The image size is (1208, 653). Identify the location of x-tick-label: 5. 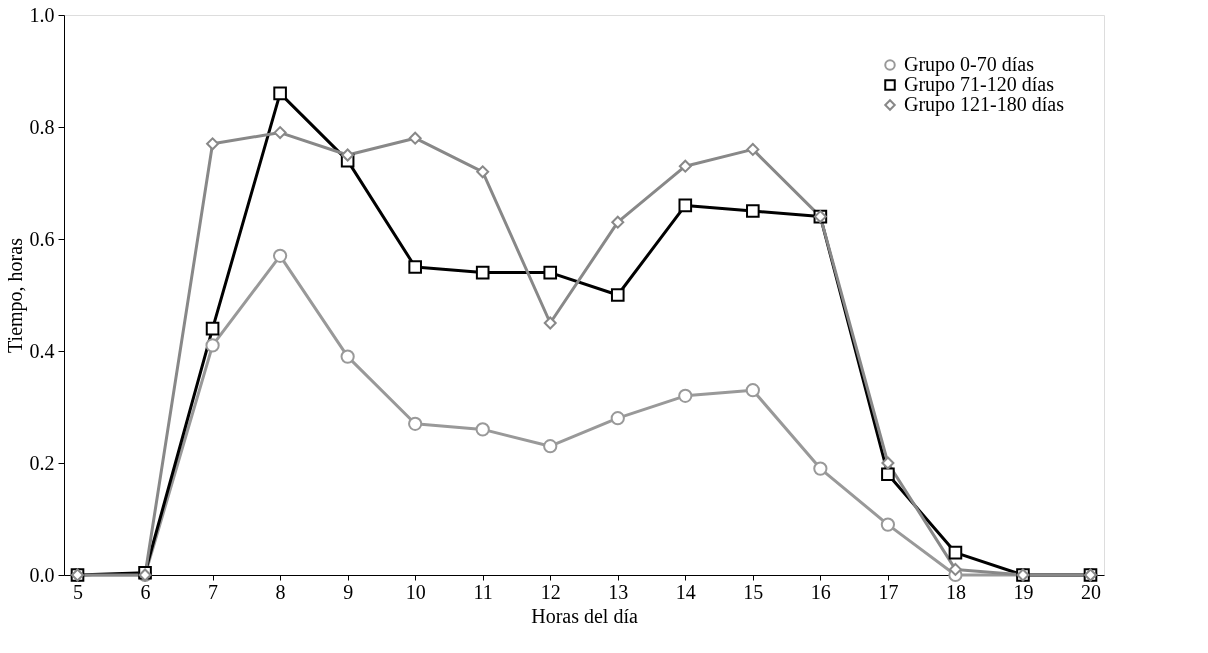
(78, 591).